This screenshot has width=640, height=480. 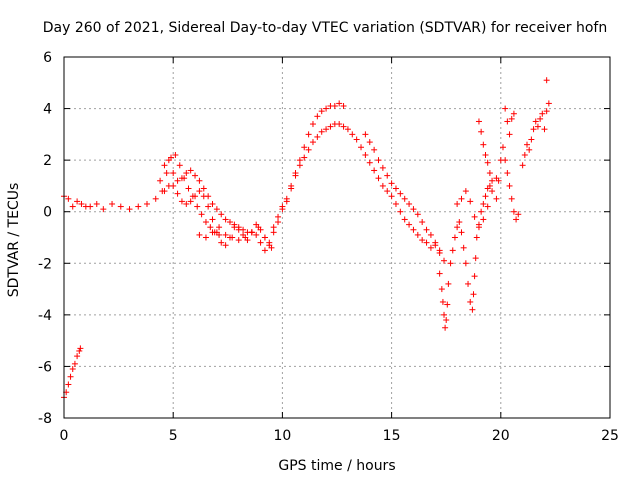 I want to click on y-axis-label: SDTVAR / TECUs, so click(x=14, y=240).